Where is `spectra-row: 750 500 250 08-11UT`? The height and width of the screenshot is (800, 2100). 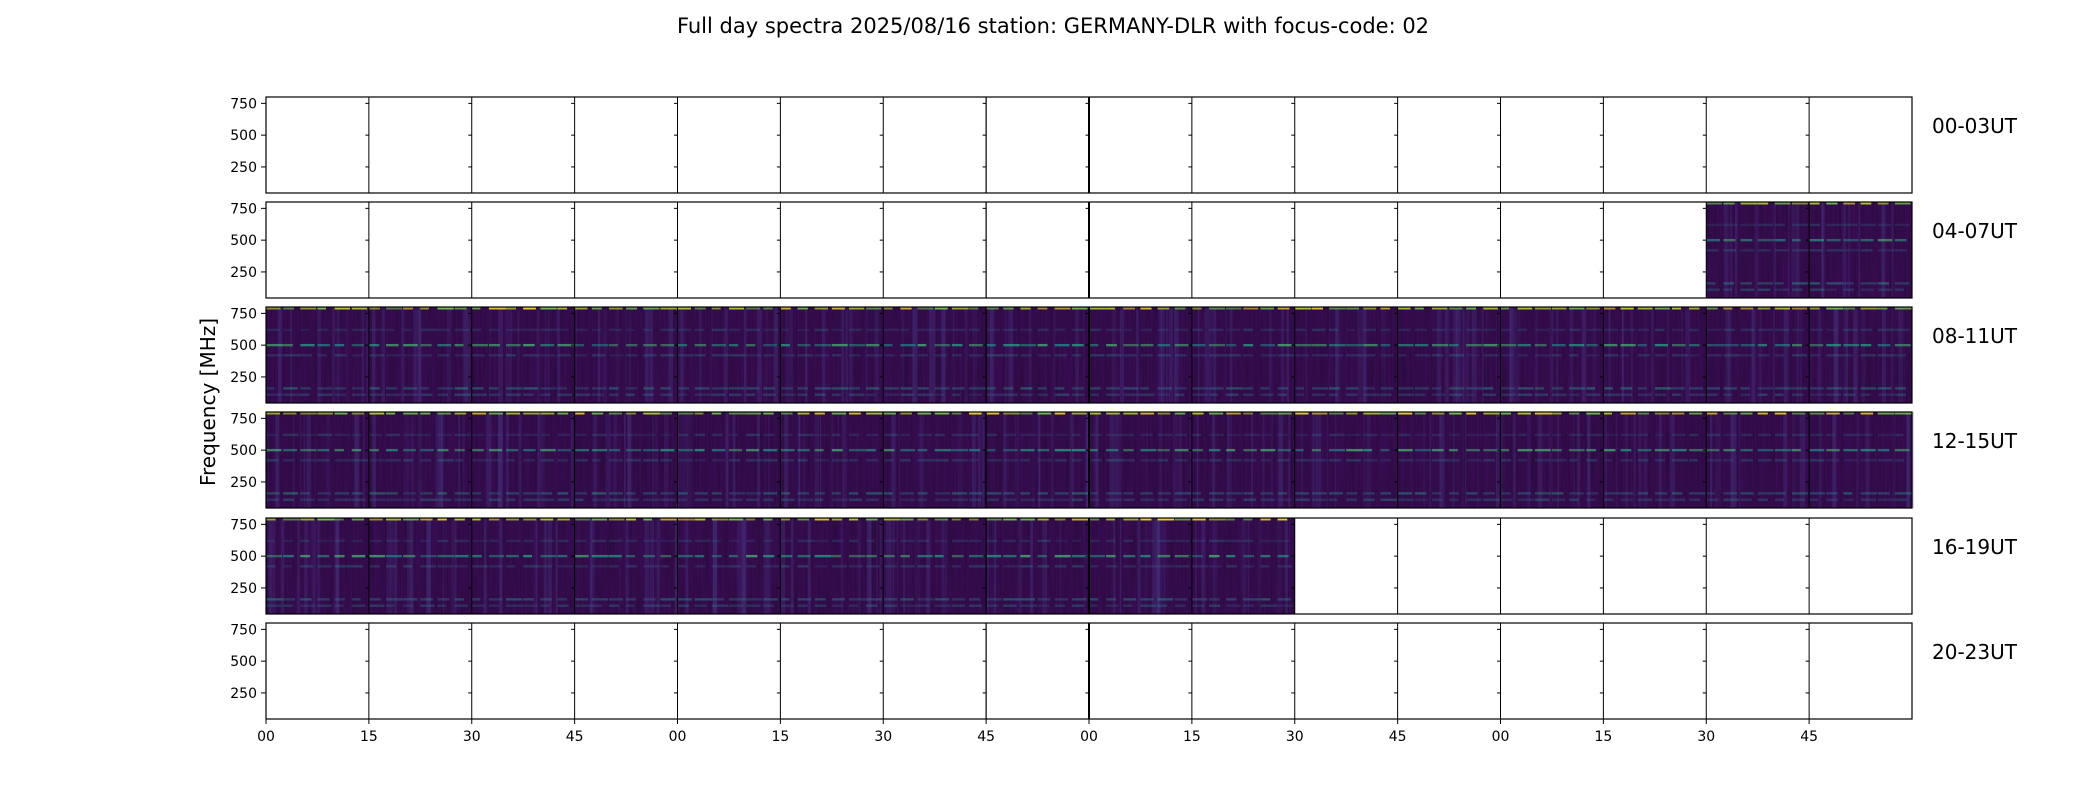
spectra-row: 750 500 250 08-11UT is located at coordinates (1124, 355).